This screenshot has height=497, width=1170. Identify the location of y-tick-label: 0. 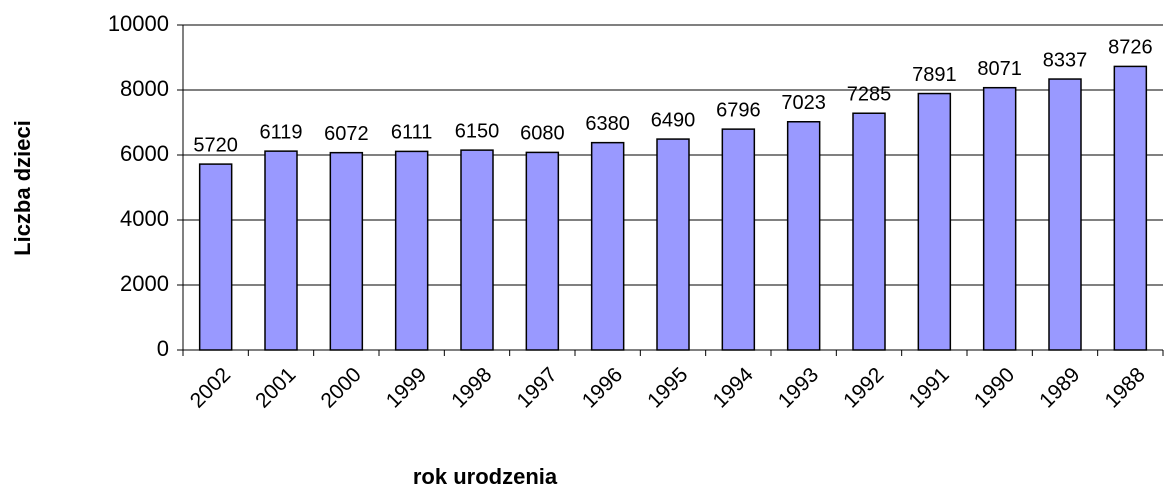
(163, 348).